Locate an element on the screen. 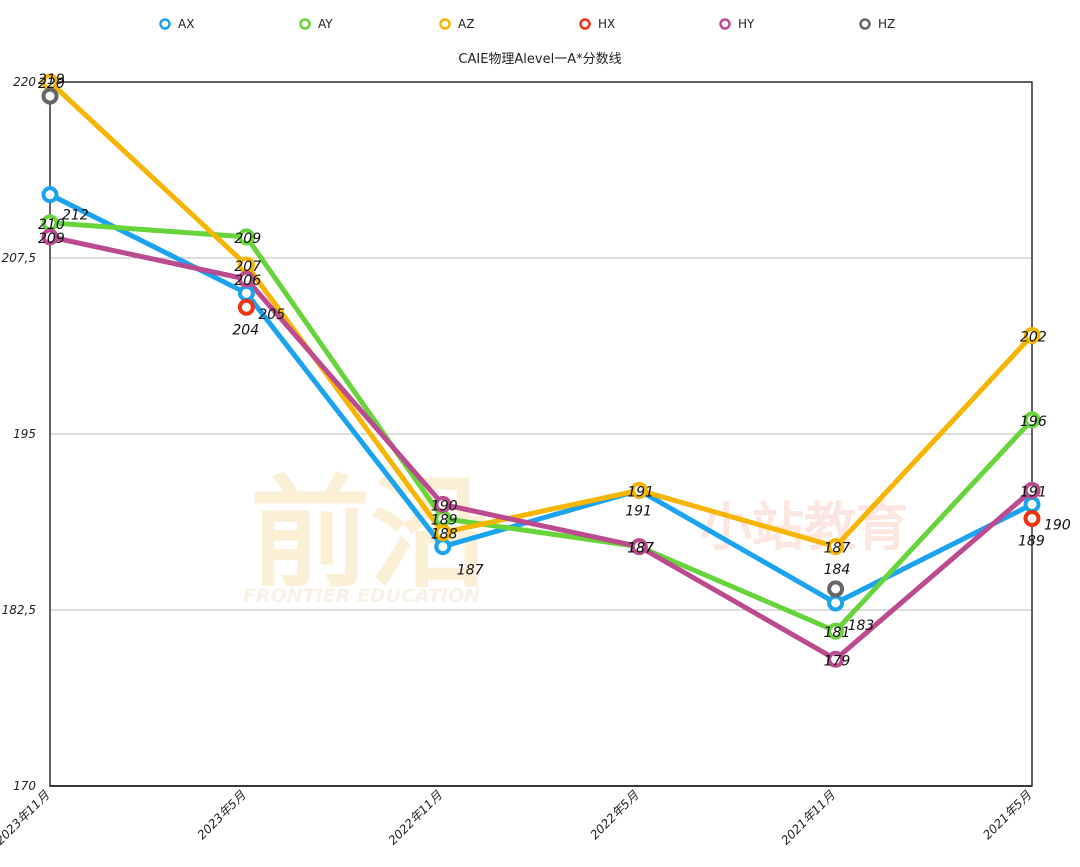  x-tick-label: 2022年11月 is located at coordinates (416, 818).